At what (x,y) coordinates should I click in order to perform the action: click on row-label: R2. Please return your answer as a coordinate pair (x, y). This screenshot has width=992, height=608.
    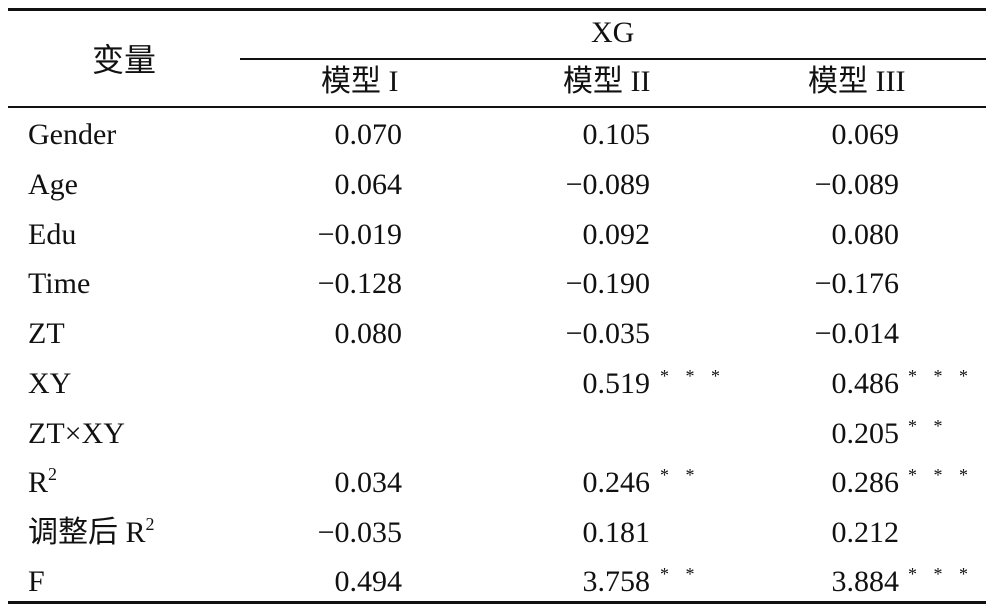
    Looking at the image, I should click on (42, 482).